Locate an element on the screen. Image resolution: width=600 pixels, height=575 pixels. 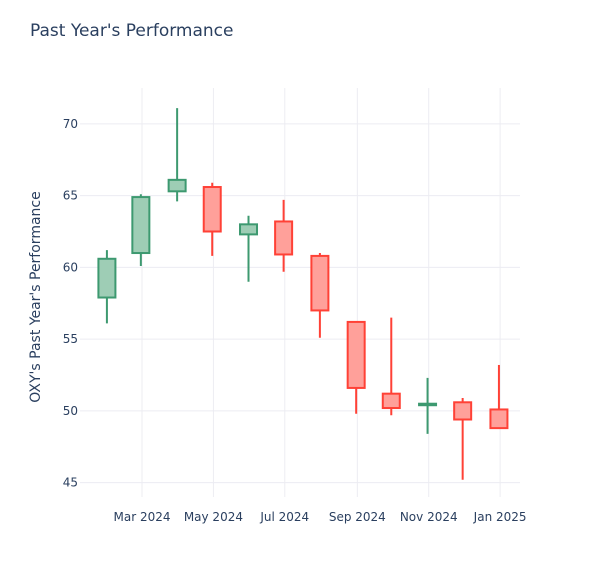
x-tick-label: Jan 2025 is located at coordinates (500, 517).